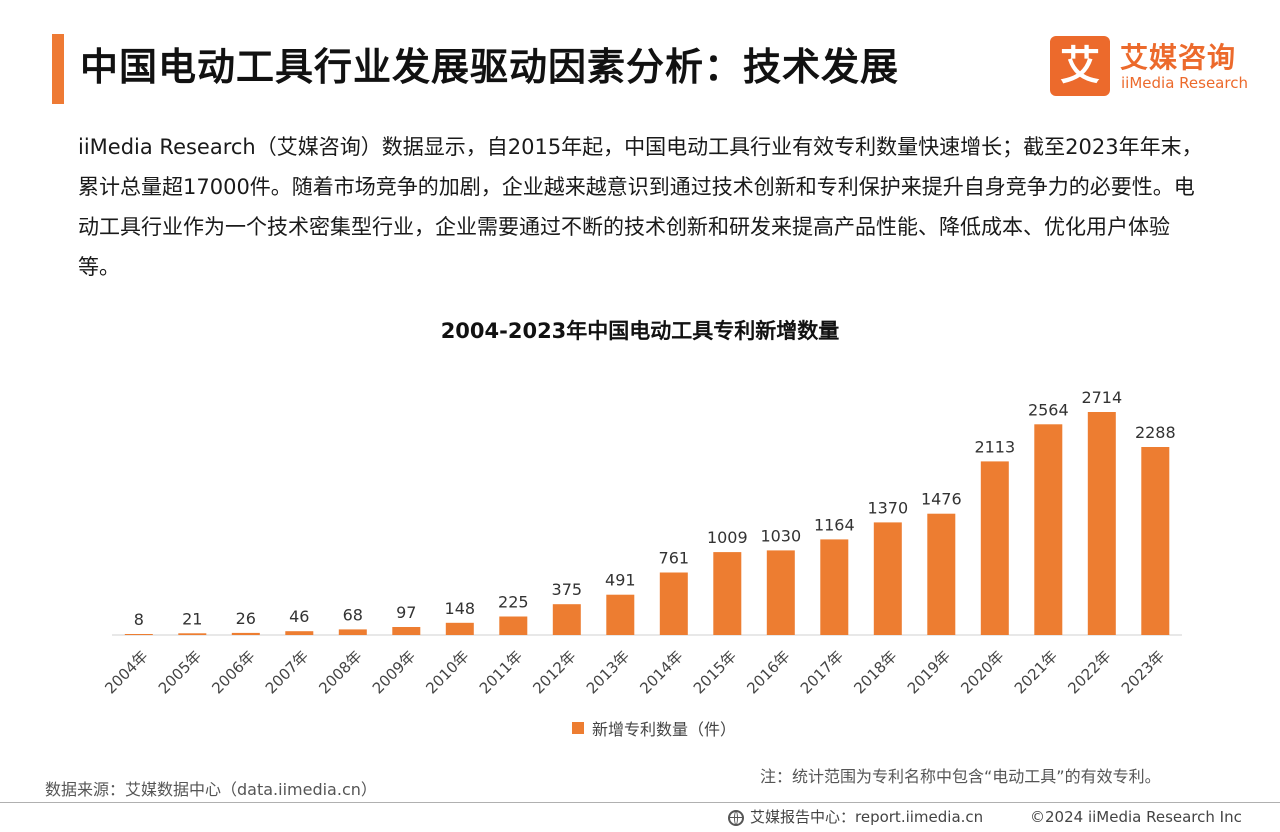 This screenshot has width=1280, height=832. What do you see at coordinates (554, 672) in the screenshot?
I see `x-tick-label: 2012年` at bounding box center [554, 672].